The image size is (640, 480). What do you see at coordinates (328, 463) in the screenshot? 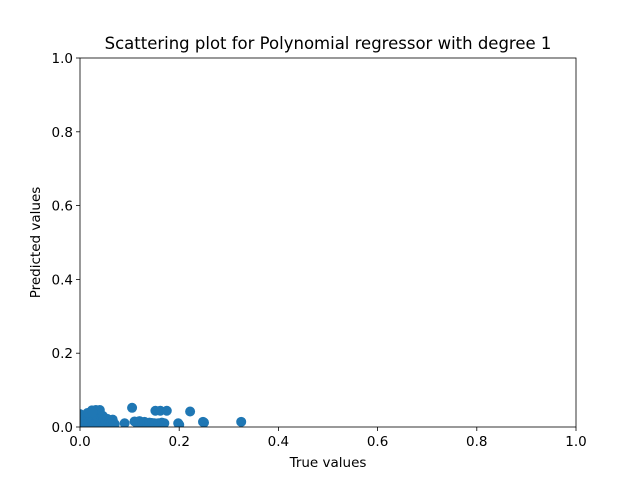
I see `x-axis-label: True values` at bounding box center [328, 463].